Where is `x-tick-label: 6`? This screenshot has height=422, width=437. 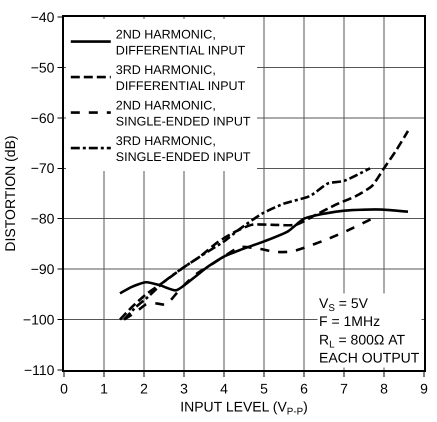
x-tick-label: 6 is located at coordinates (304, 388).